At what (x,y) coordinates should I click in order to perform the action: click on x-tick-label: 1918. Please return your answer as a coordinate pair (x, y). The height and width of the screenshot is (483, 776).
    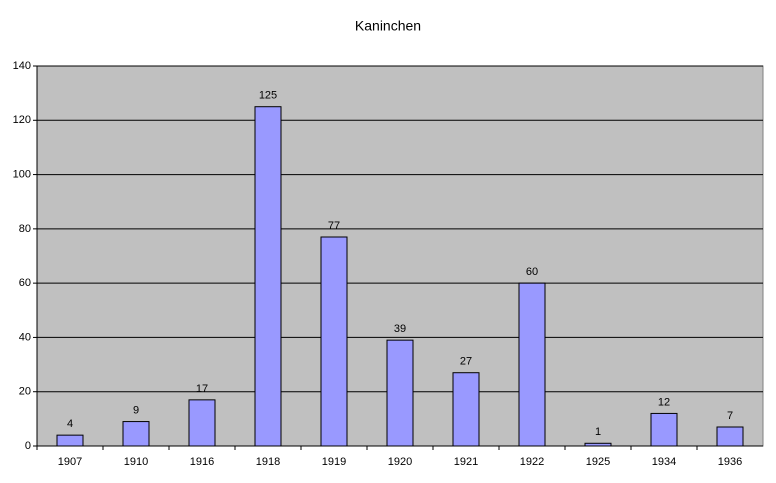
    Looking at the image, I should click on (268, 462).